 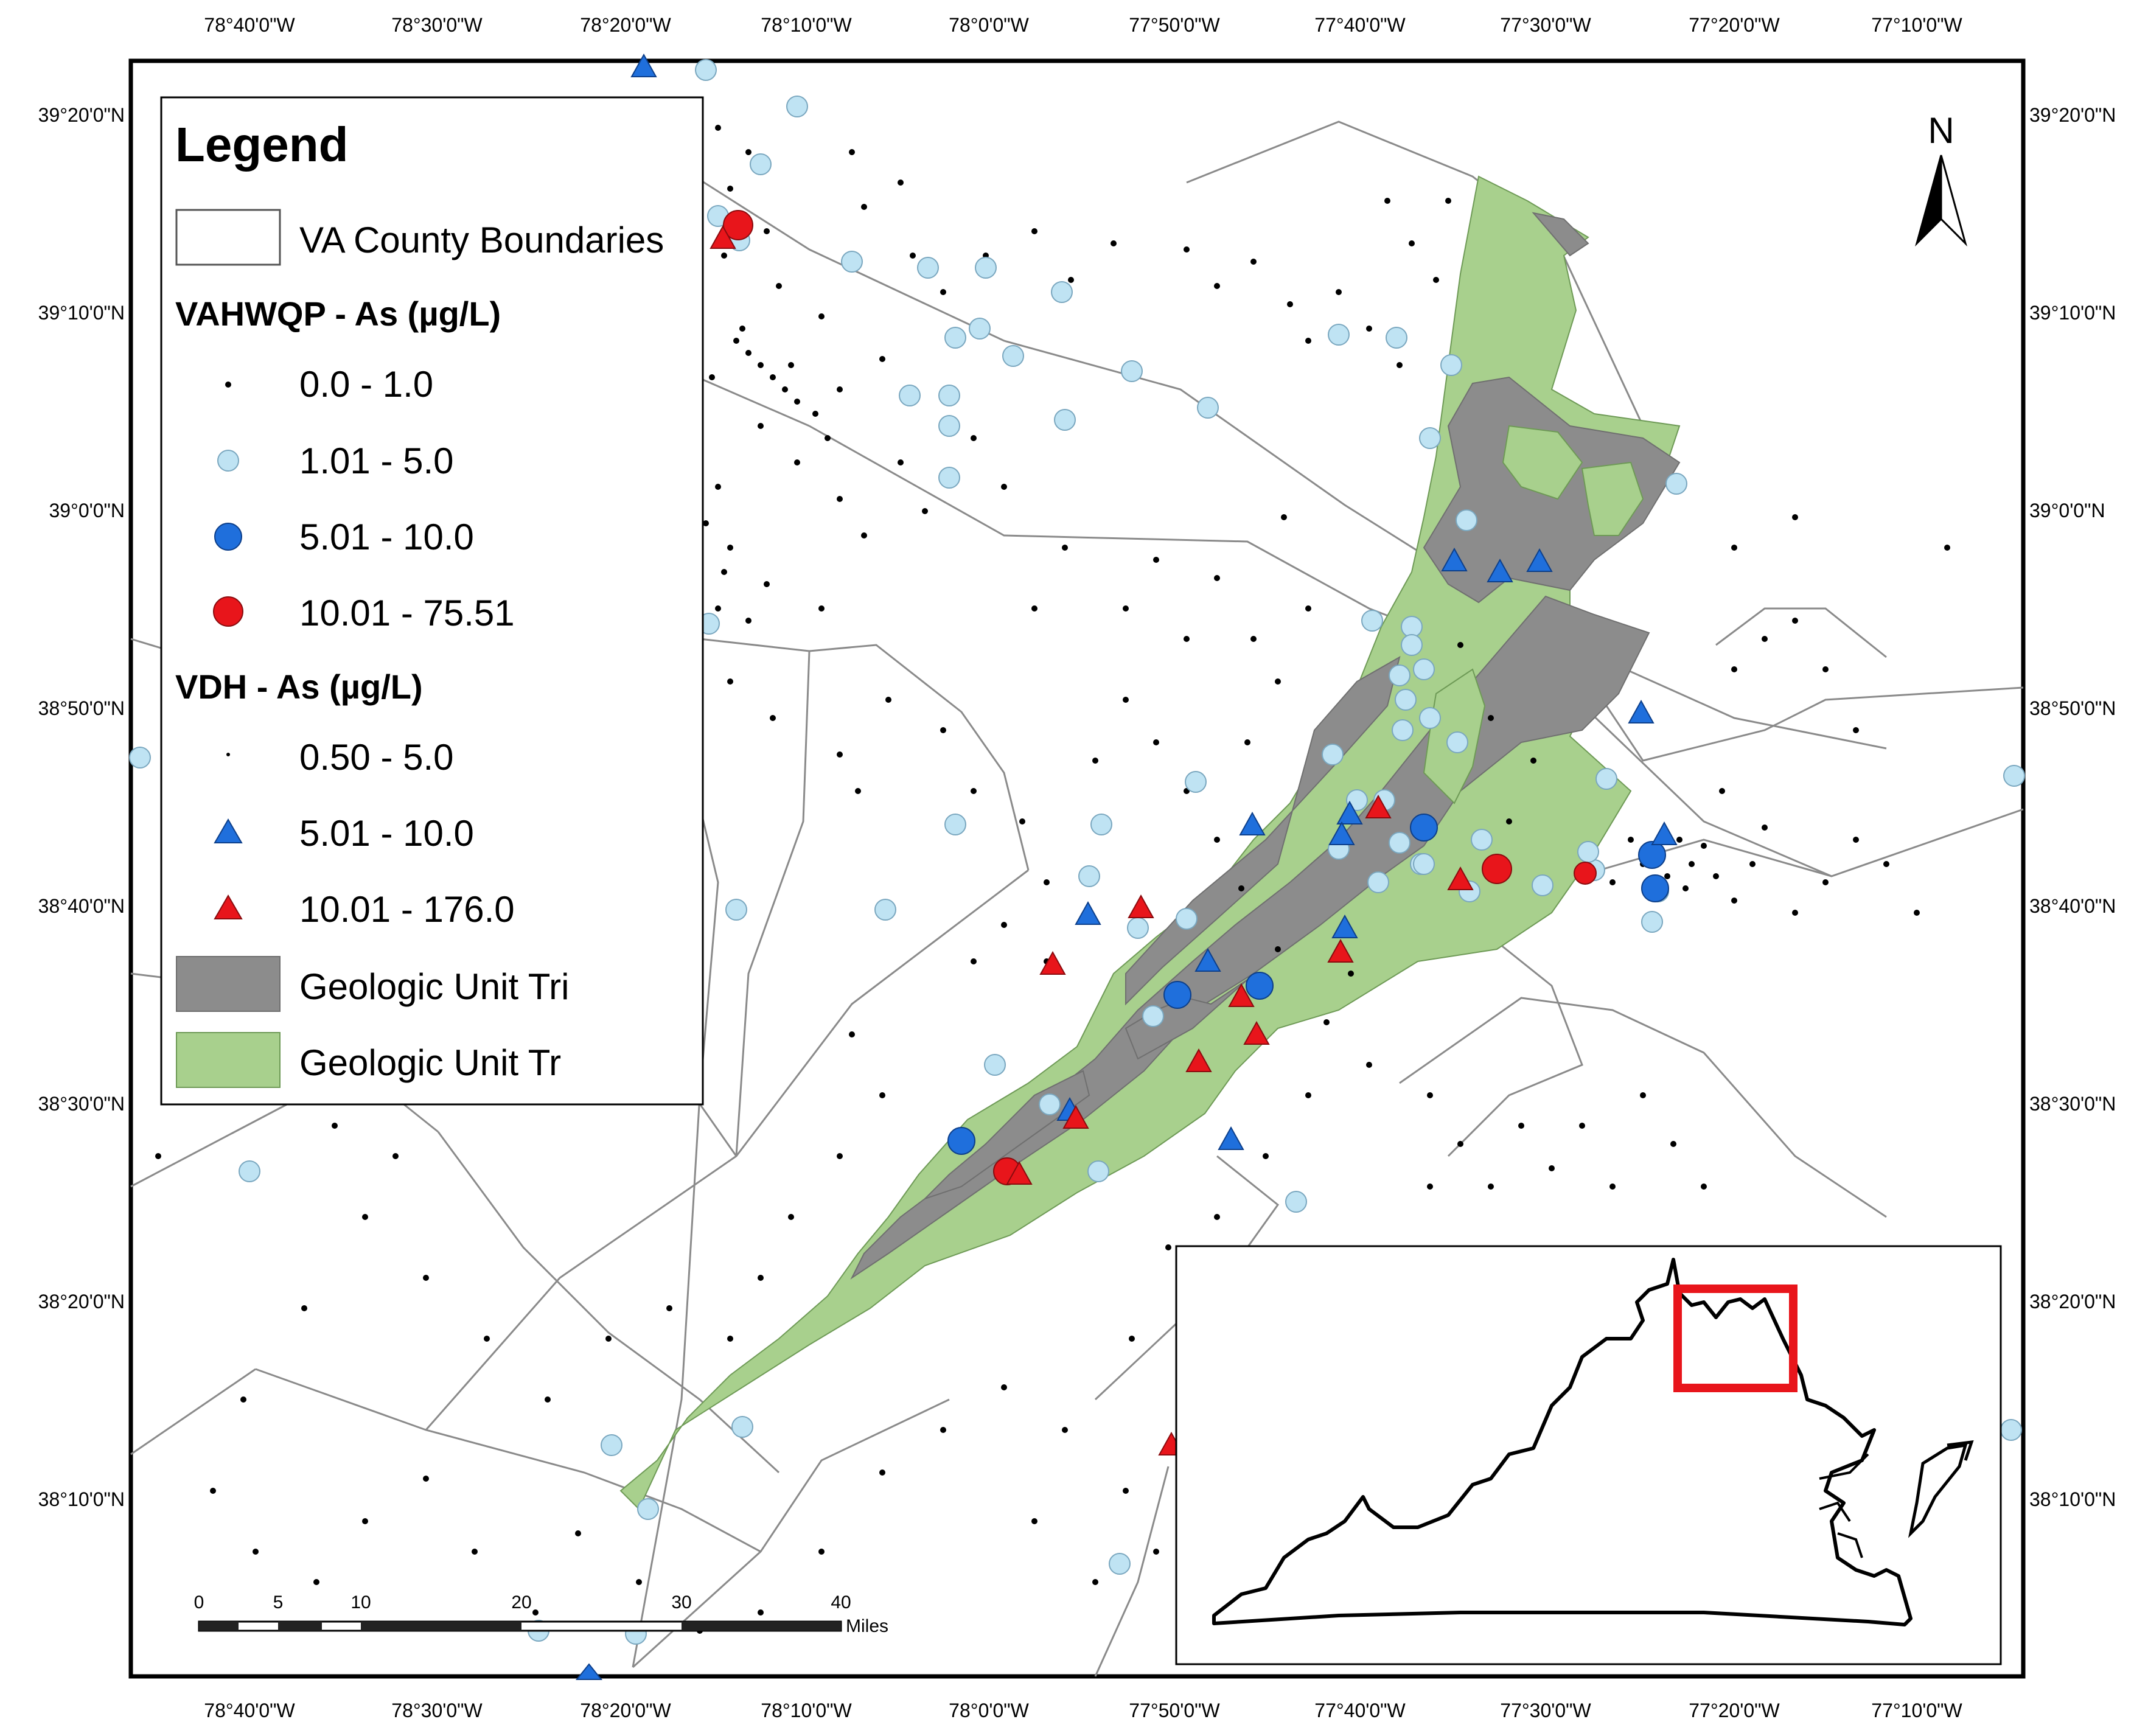 What do you see at coordinates (228, 984) in the screenshot?
I see `geo-tri-swatch` at bounding box center [228, 984].